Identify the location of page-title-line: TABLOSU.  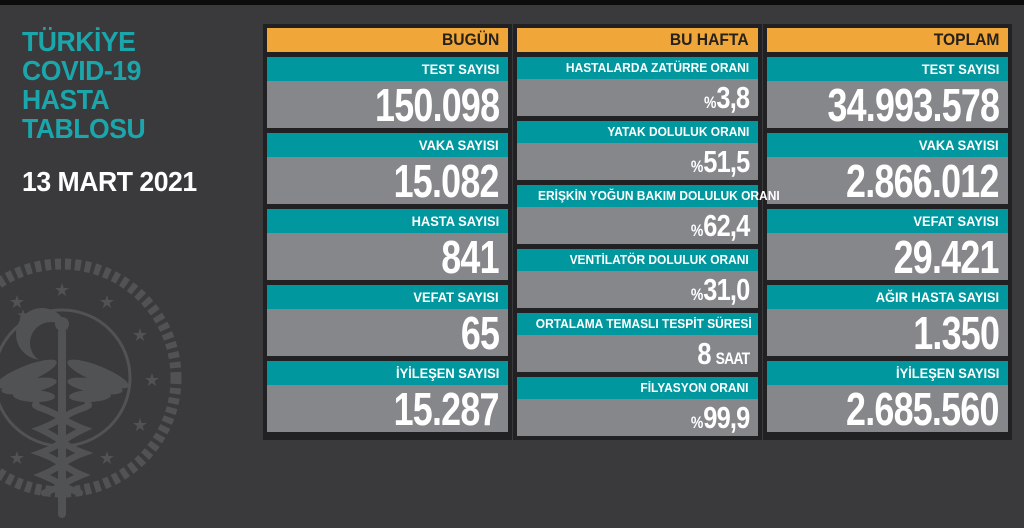
(84, 128).